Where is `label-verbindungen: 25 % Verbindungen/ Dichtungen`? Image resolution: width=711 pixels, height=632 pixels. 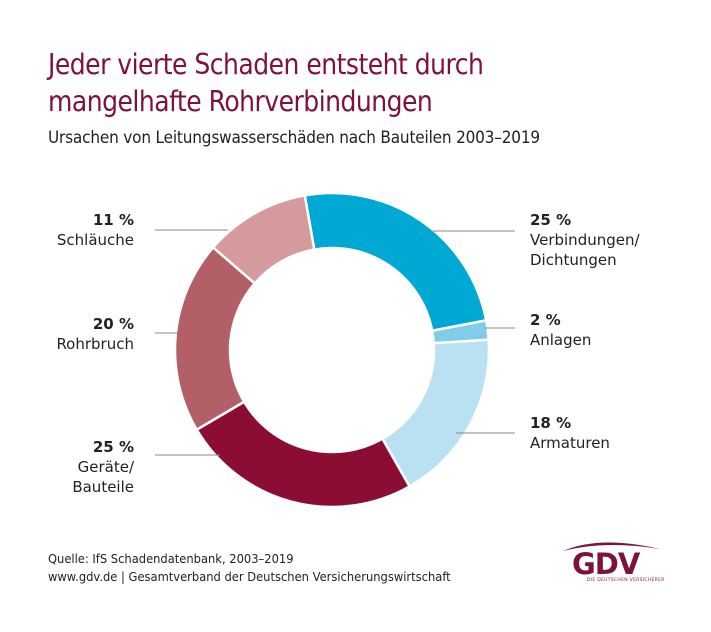
label-verbindungen: 25 % Verbindungen/ Dichtungen is located at coordinates (585, 240).